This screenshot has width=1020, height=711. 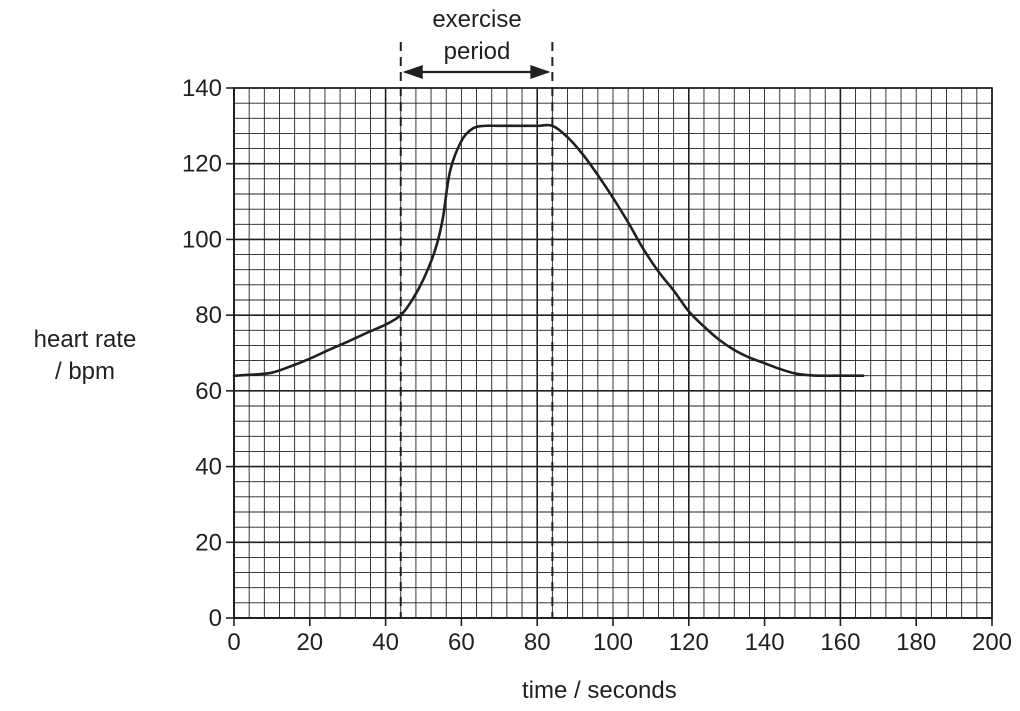 What do you see at coordinates (309, 642) in the screenshot?
I see `x-tick-label: 20` at bounding box center [309, 642].